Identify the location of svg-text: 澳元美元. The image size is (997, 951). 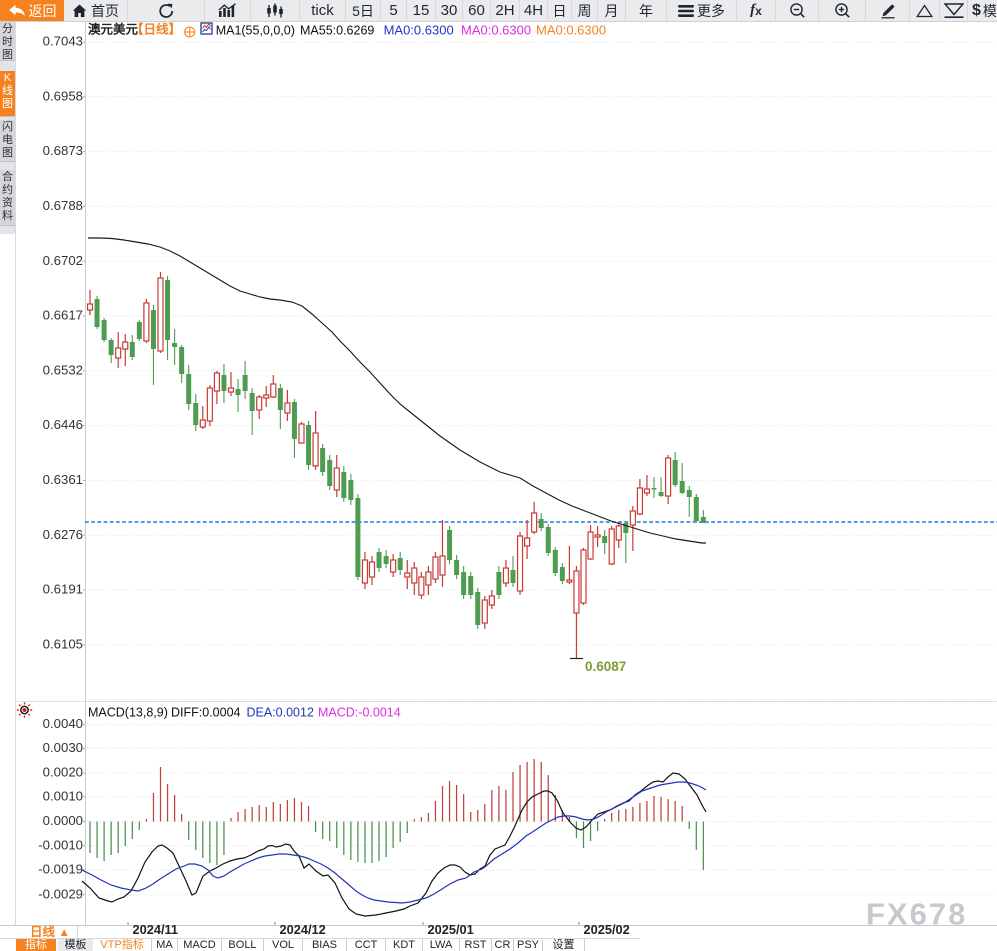
(113, 29).